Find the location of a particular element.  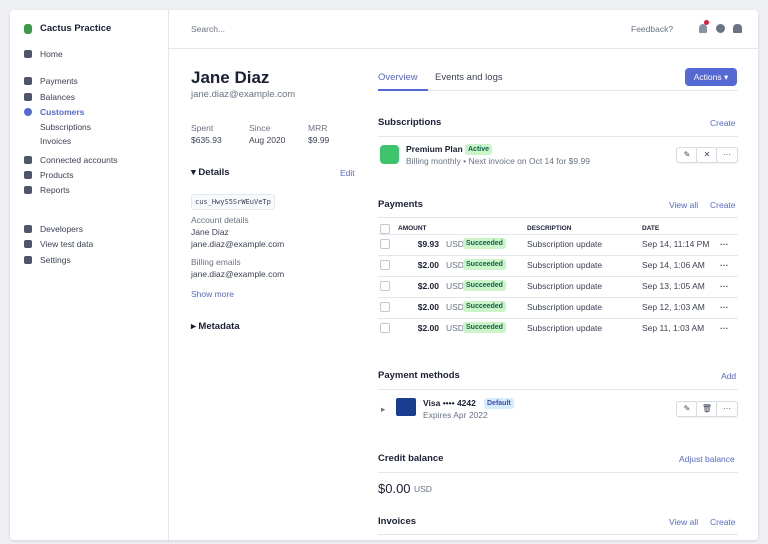

stat-value: $9.99 is located at coordinates (319, 140).